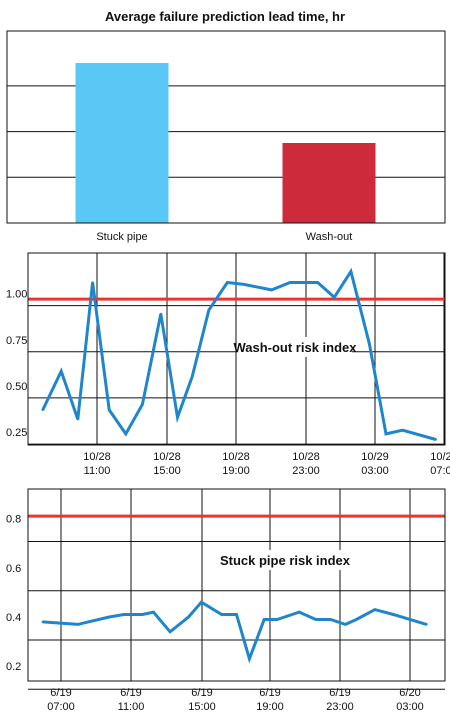  What do you see at coordinates (306, 471) in the screenshot?
I see `c2-xtick-time-3: 23:00` at bounding box center [306, 471].